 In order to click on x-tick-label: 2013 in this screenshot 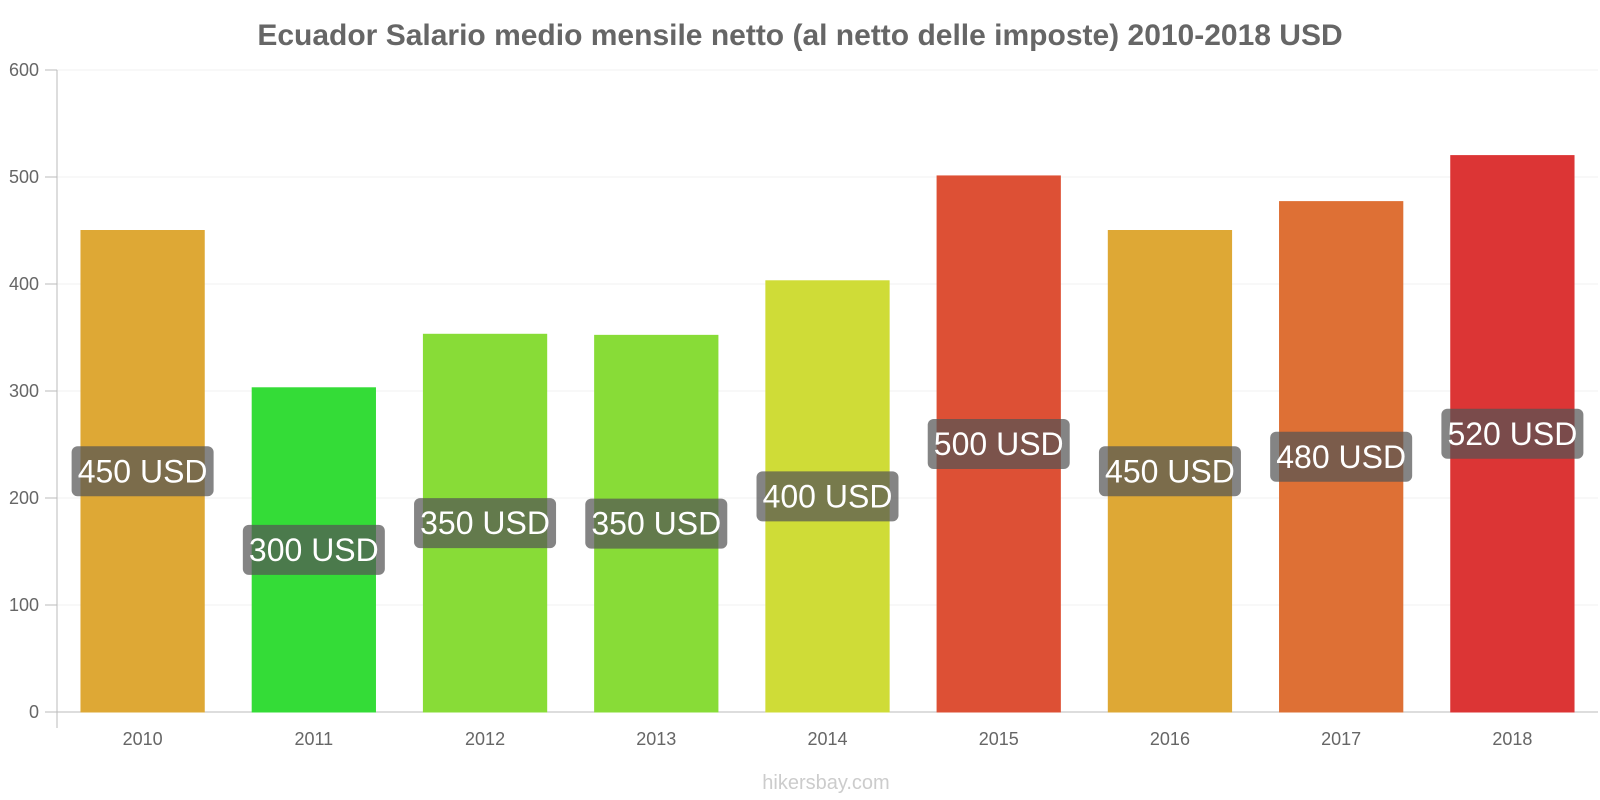, I will do `click(656, 739)`.